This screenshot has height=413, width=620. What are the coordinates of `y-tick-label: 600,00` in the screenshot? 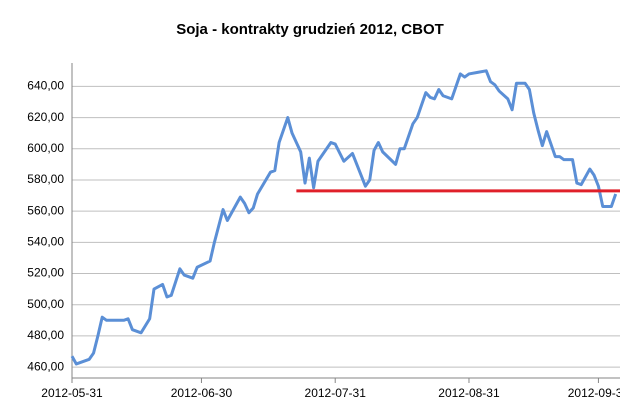 It's located at (45, 148).